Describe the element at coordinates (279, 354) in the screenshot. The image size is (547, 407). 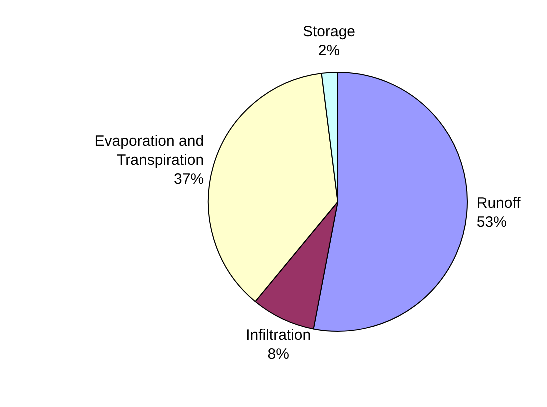
I see `data-label: 8%` at that location.